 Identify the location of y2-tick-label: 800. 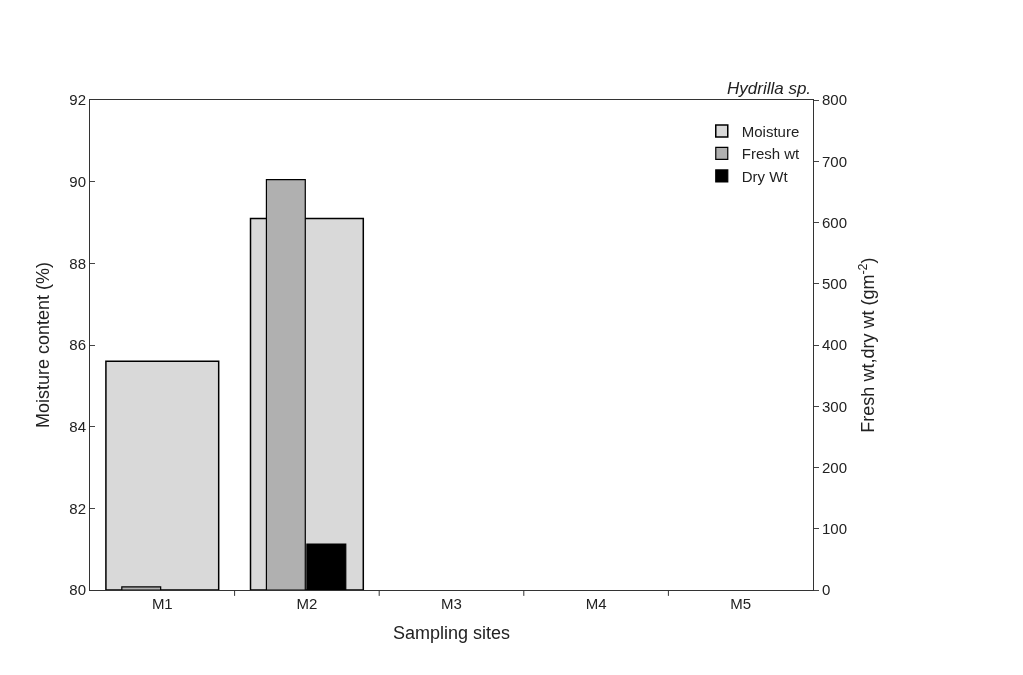
(835, 100).